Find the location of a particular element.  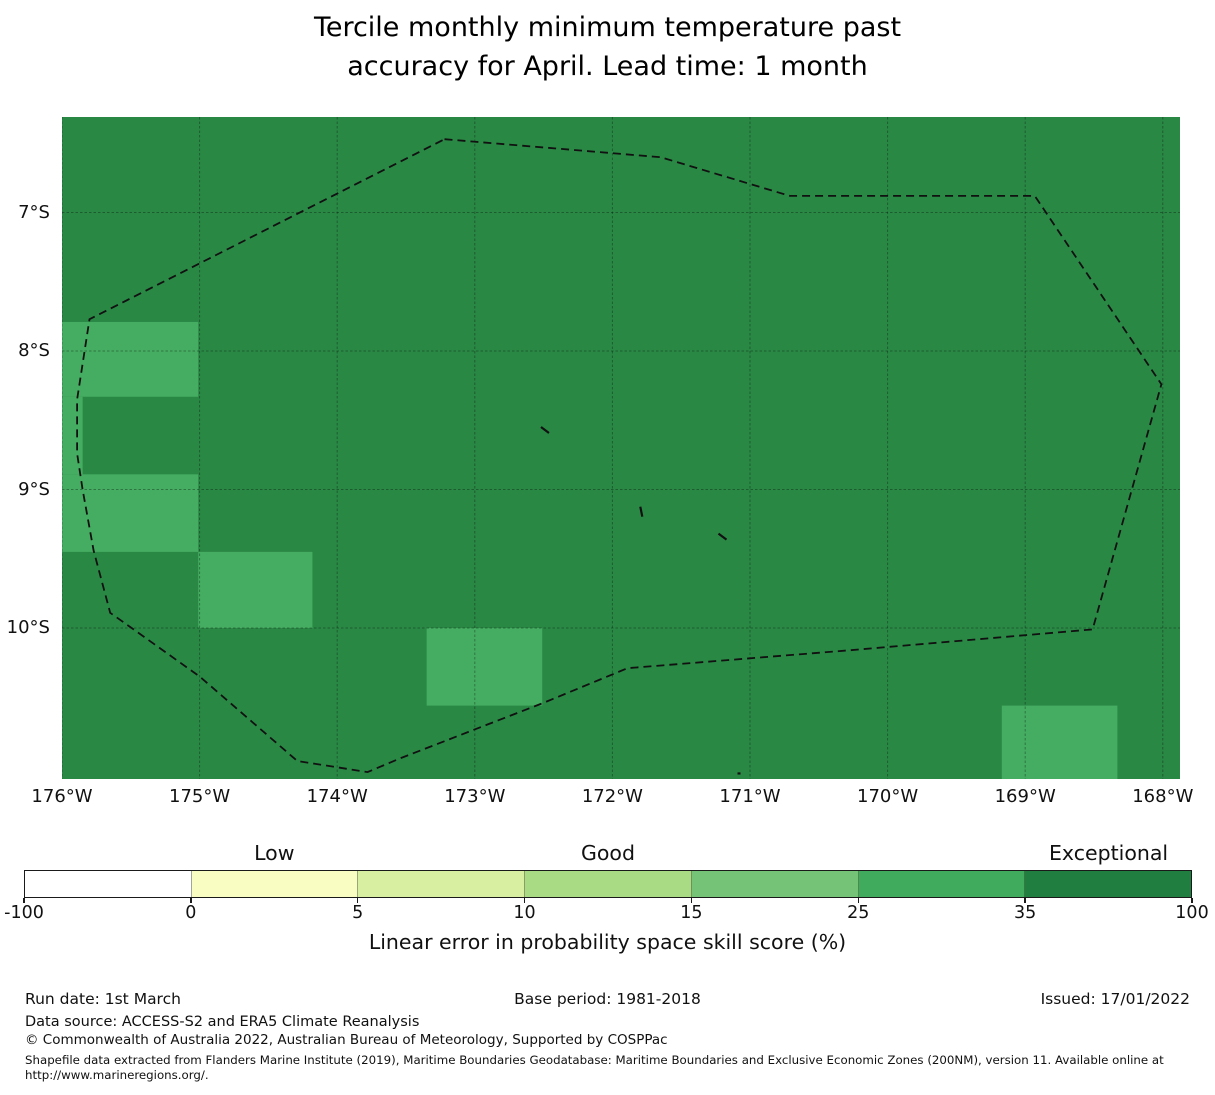

lon-tick-label: 175°W is located at coordinates (200, 796).